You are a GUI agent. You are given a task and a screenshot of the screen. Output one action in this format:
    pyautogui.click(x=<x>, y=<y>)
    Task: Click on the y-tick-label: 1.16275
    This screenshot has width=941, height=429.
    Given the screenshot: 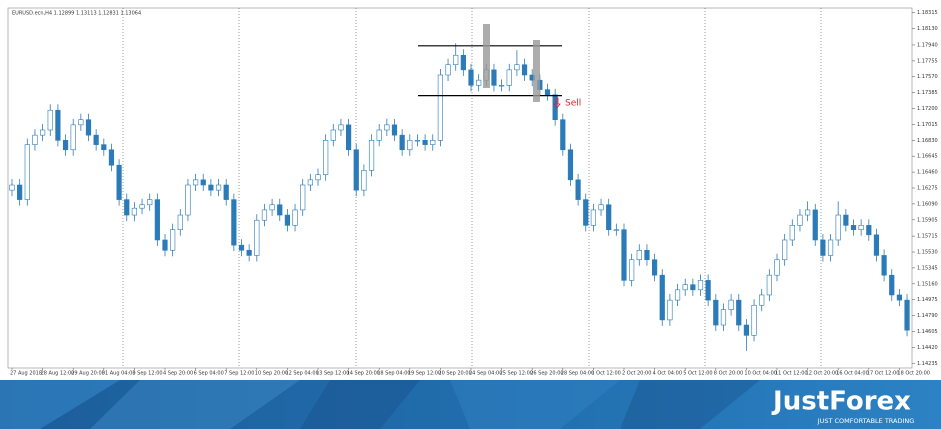 What is the action you would take?
    pyautogui.click(x=927, y=189)
    